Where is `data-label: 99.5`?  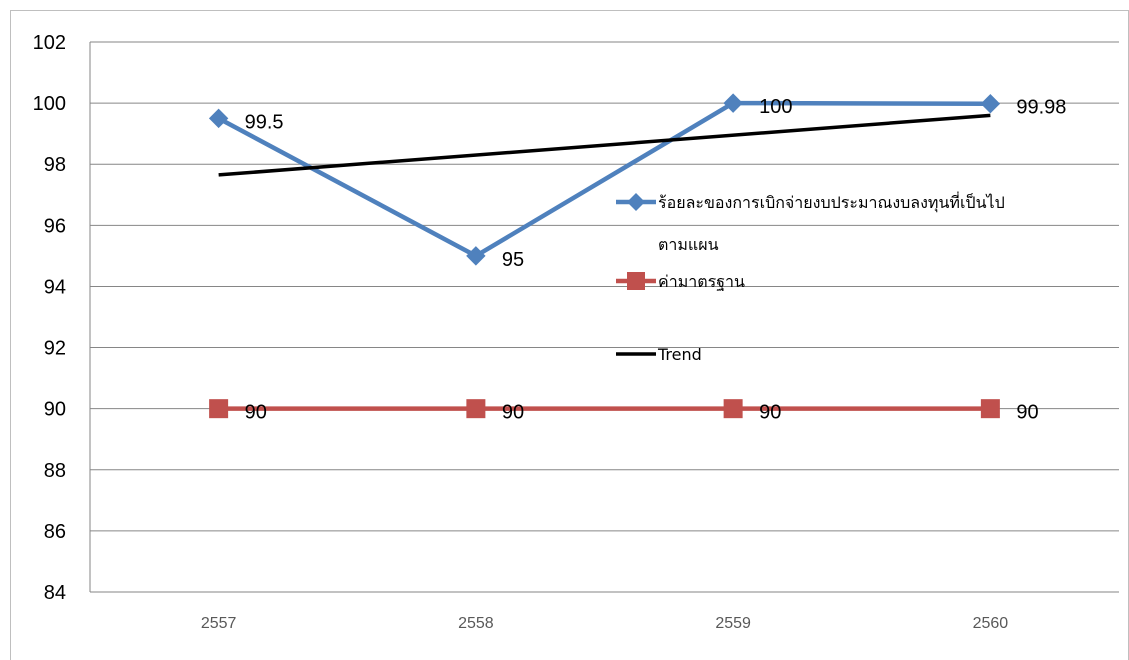 data-label: 99.5 is located at coordinates (264, 122).